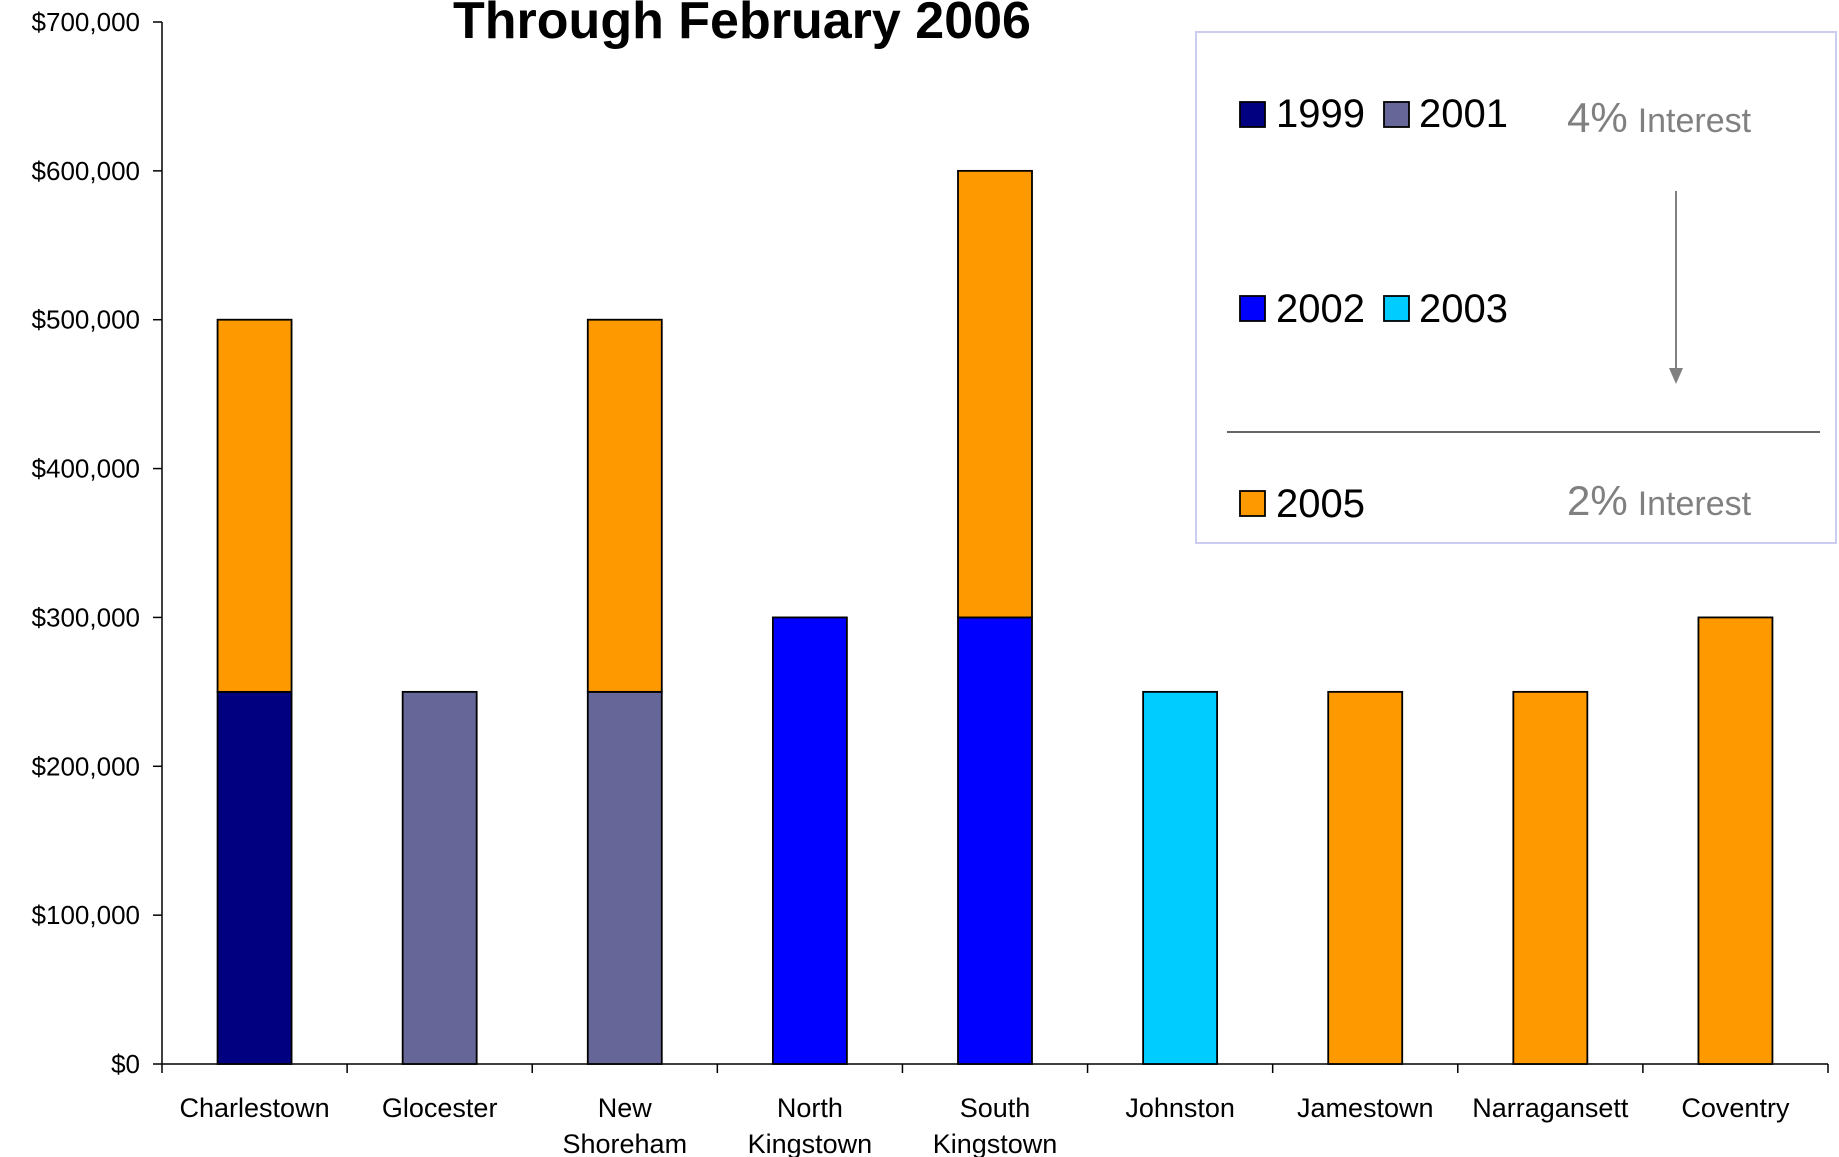  What do you see at coordinates (440, 1108) in the screenshot?
I see `x-category-label: Glocester` at bounding box center [440, 1108].